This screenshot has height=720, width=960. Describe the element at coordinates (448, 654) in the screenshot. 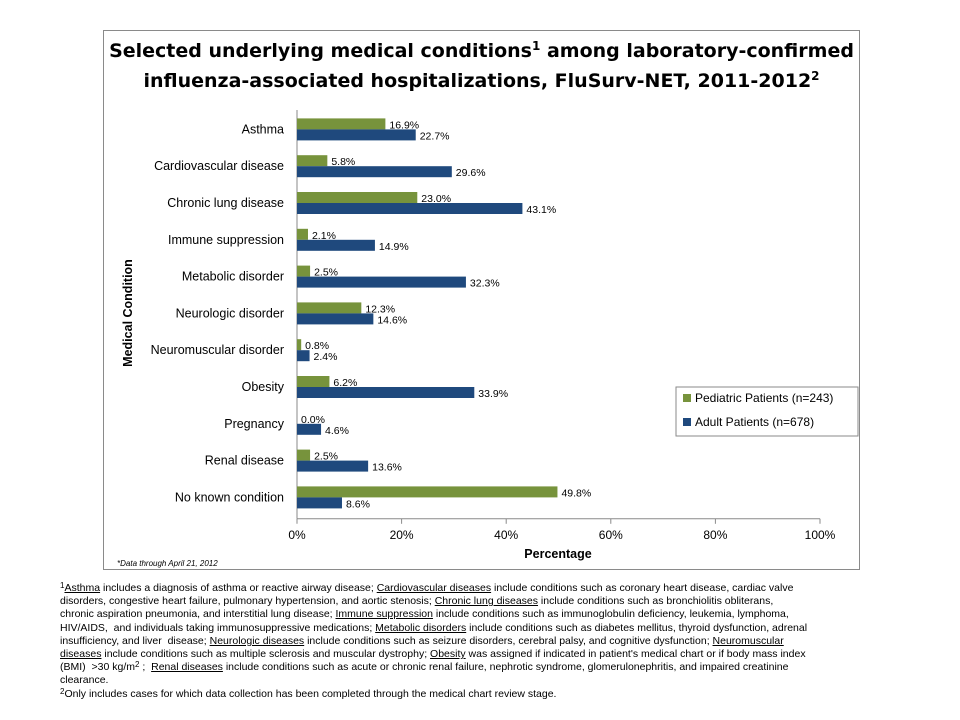

I see `footnote-term: Obesity` at that location.